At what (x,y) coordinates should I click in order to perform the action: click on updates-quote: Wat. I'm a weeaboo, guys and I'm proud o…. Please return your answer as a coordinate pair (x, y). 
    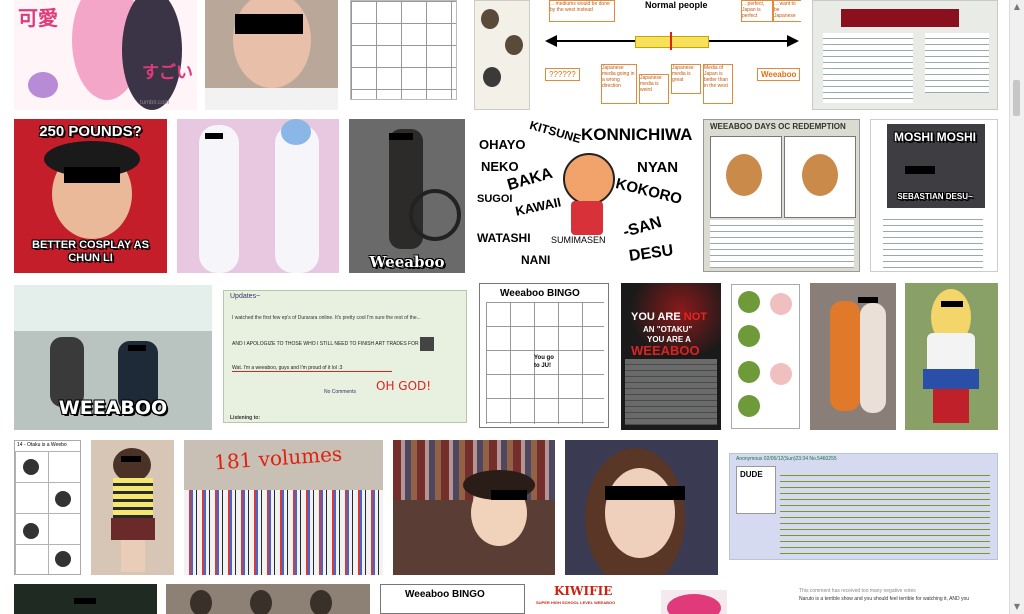
    Looking at the image, I should click on (312, 368).